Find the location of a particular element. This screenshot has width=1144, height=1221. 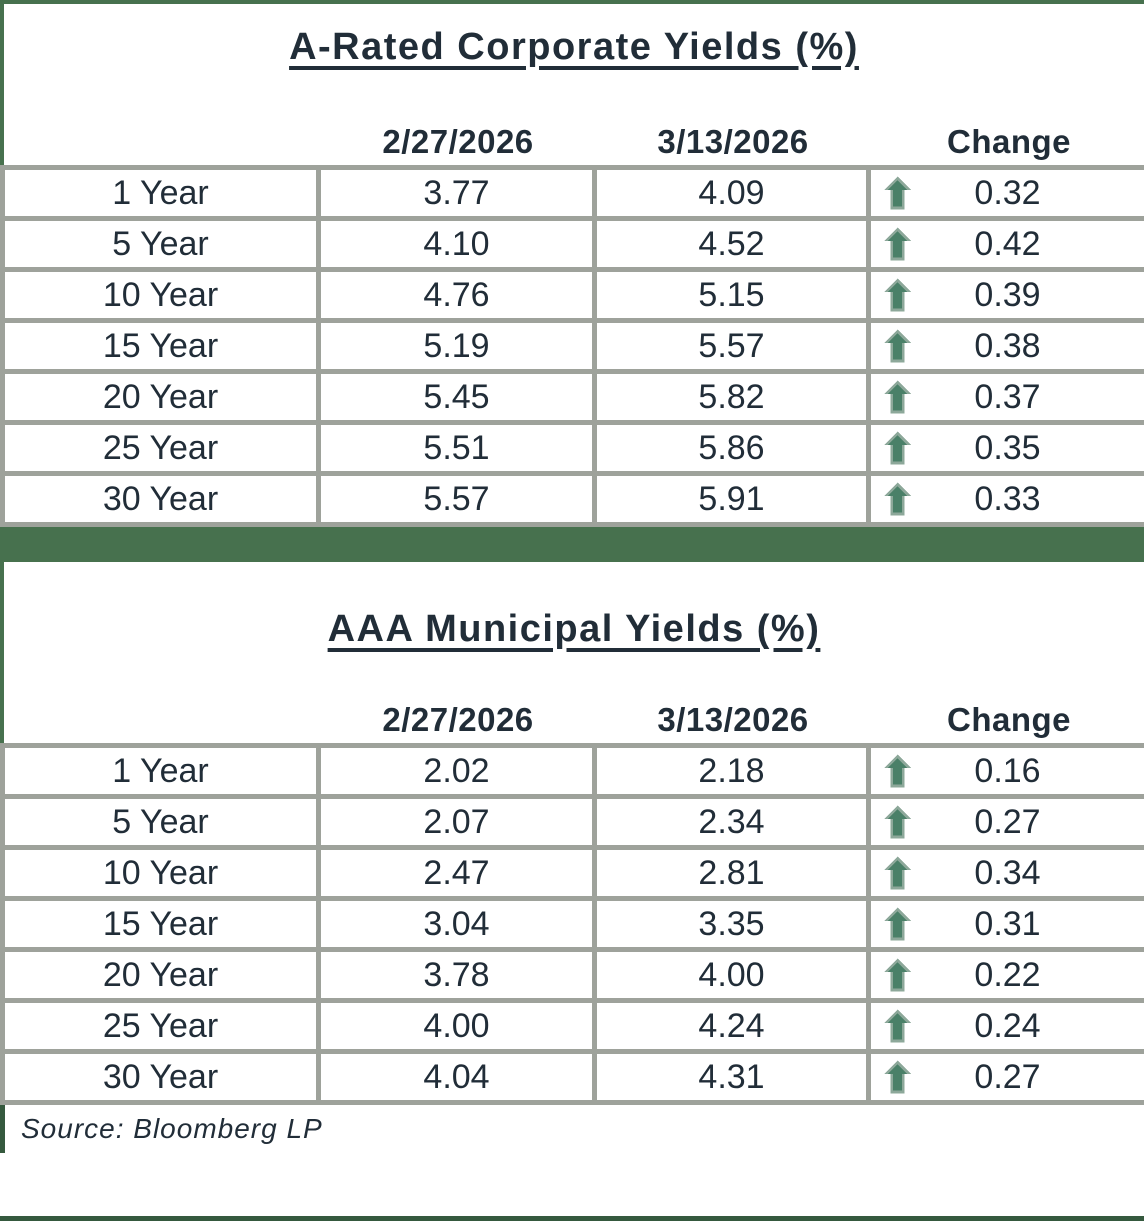

change-cell: 0.35 is located at coordinates (1005, 448).